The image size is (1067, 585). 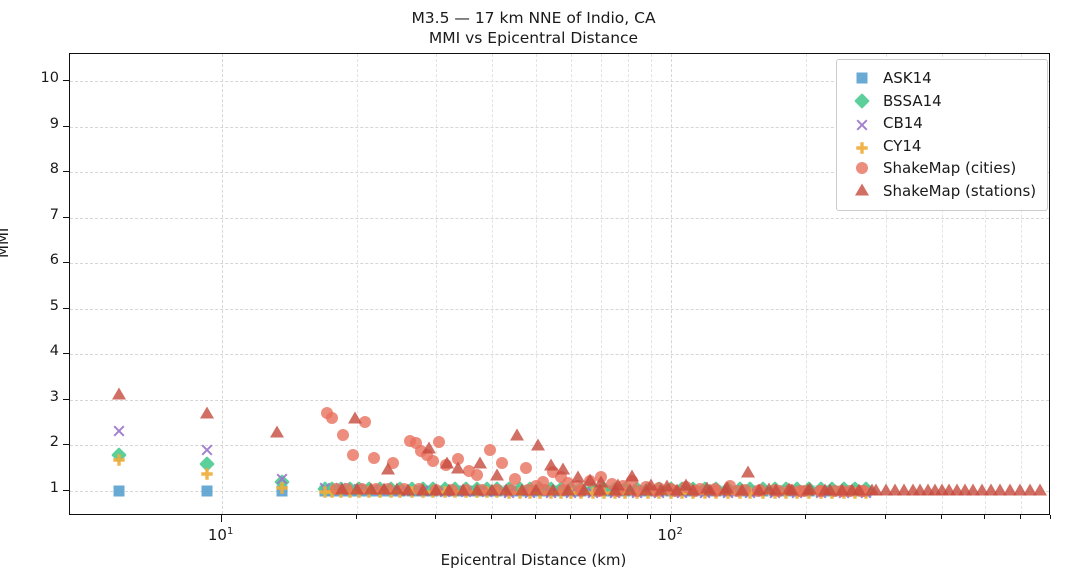 I want to click on legend-marker, so click(x=862, y=146).